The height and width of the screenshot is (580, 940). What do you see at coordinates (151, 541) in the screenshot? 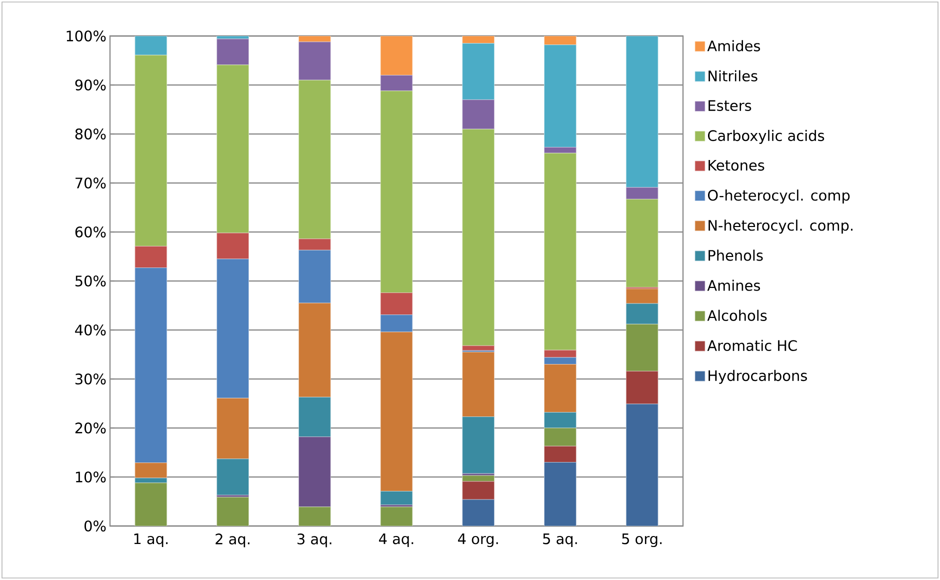
I see `x-tick-label: 1 aq.` at bounding box center [151, 541].